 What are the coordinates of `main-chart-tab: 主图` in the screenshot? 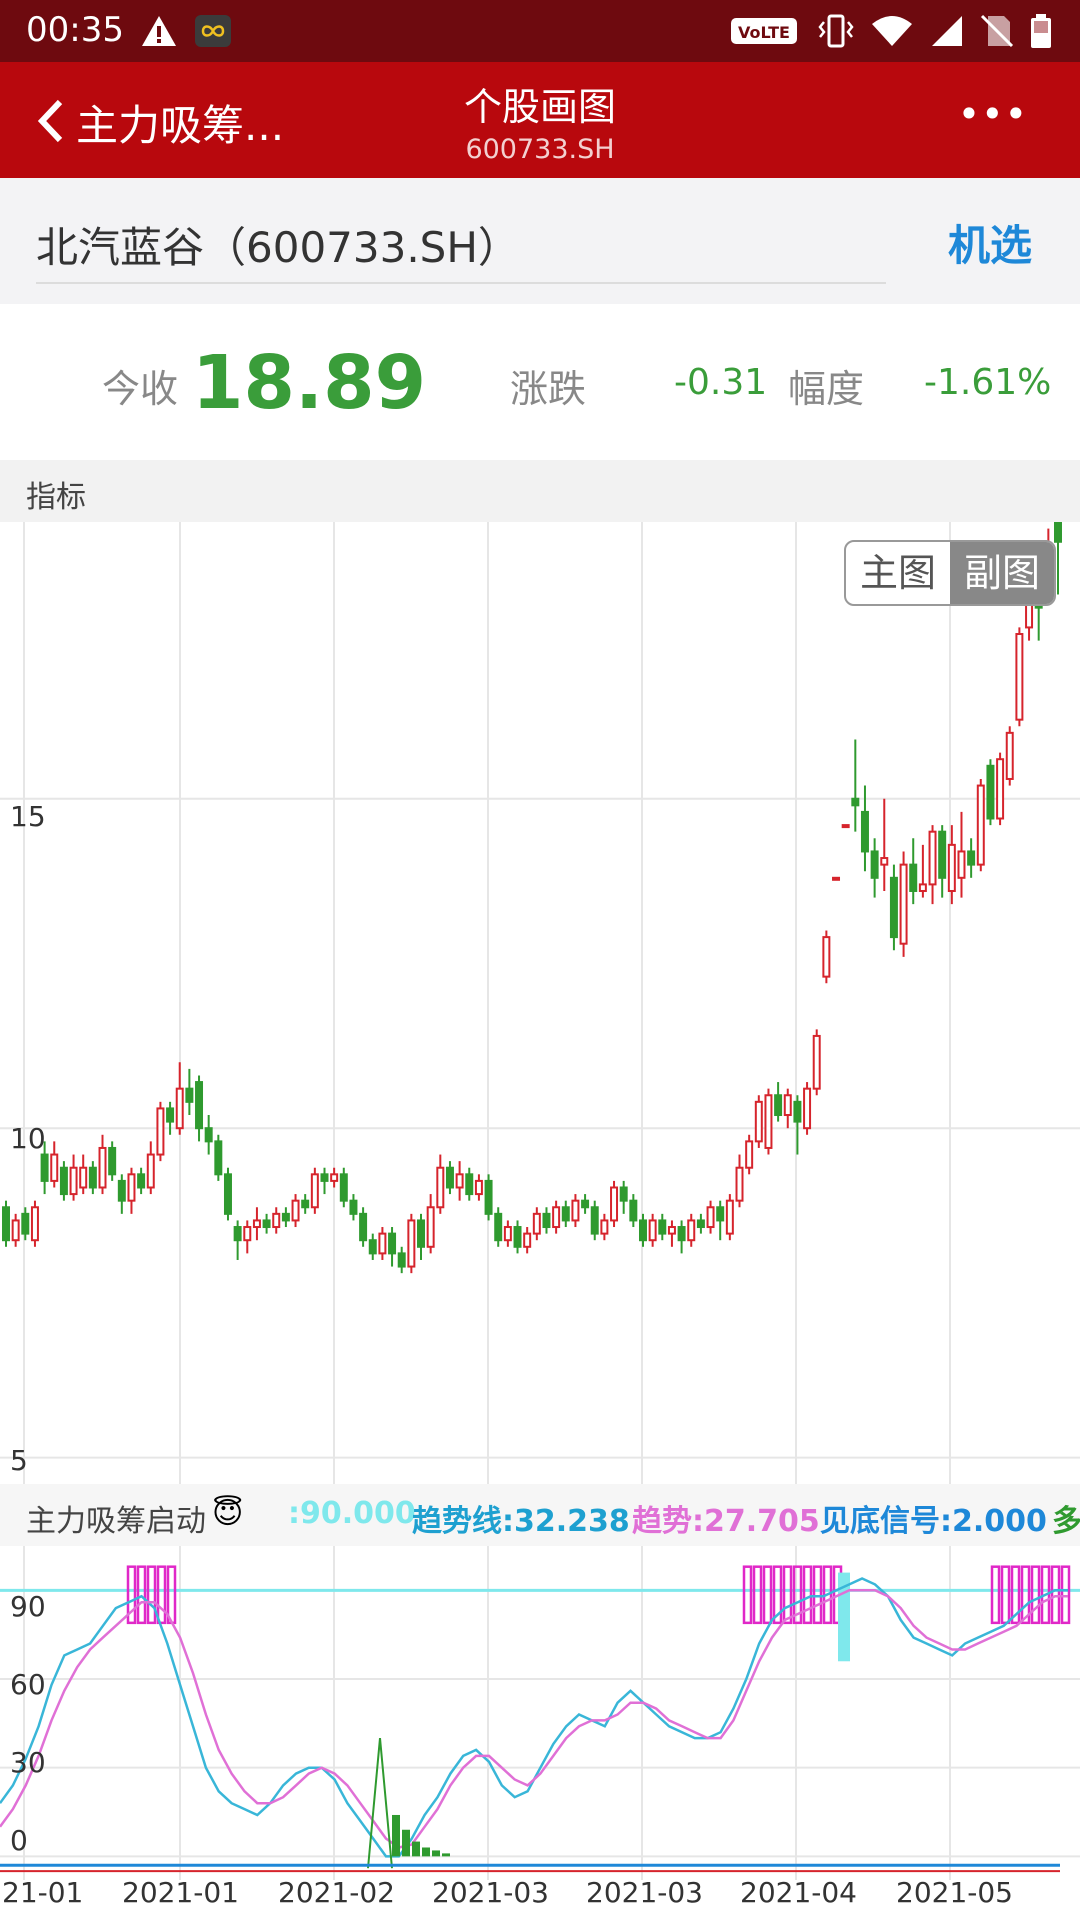 It's located at (897, 573).